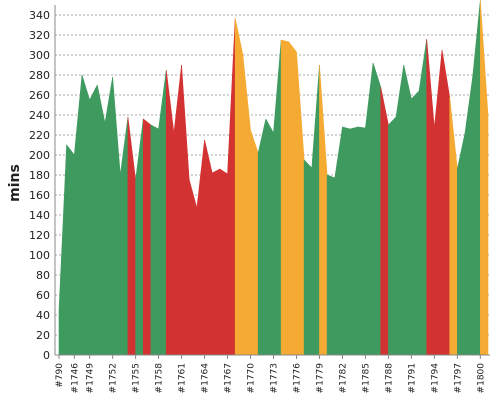 The height and width of the screenshot is (400, 500). Describe the element at coordinates (229, 378) in the screenshot. I see `x-tick-label: #1767` at that location.